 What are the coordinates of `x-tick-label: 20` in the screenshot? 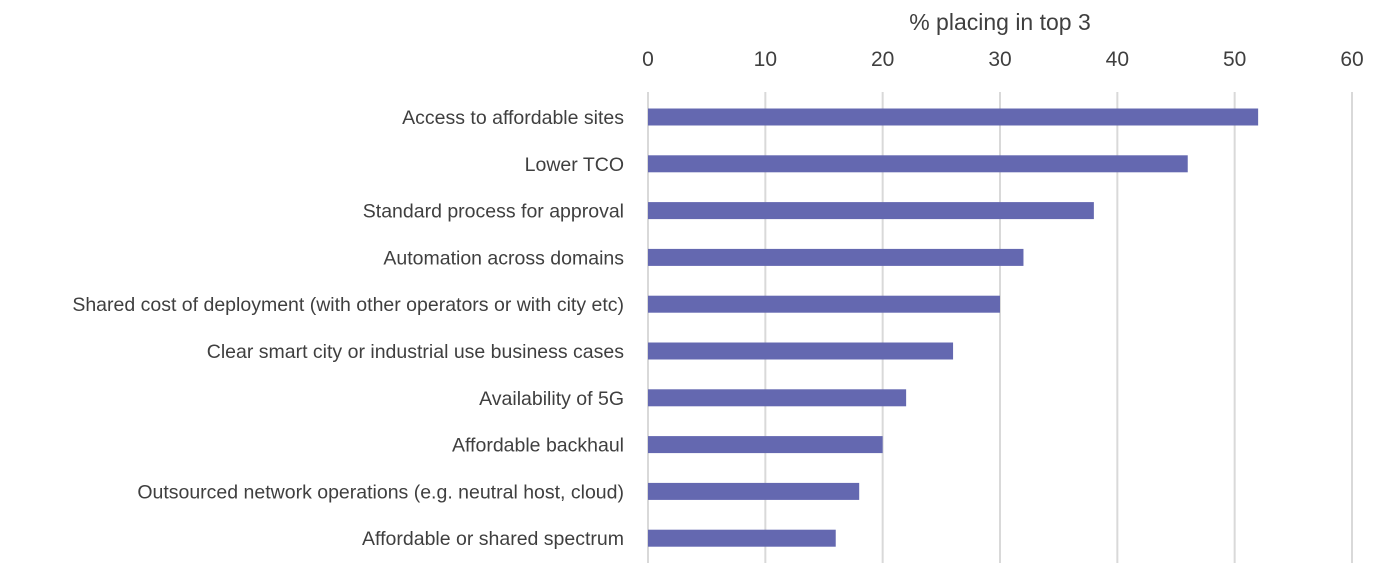 It's located at (882, 59).